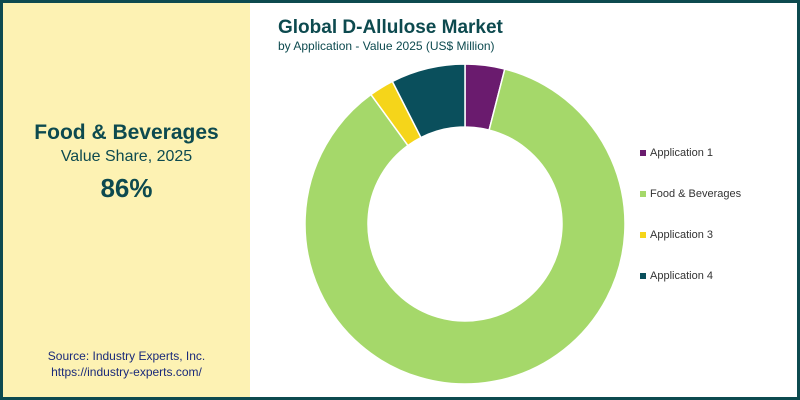 This screenshot has width=800, height=400. What do you see at coordinates (681, 153) in the screenshot?
I see `legend-label: Application 1` at bounding box center [681, 153].